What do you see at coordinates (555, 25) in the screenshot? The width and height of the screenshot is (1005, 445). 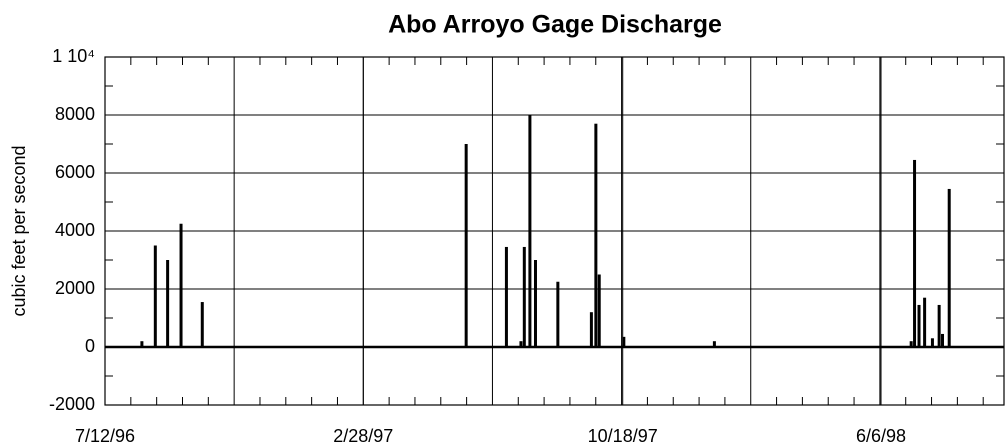 I see `chart-title: Abo Arroyo Gage Discharge` at bounding box center [555, 25].